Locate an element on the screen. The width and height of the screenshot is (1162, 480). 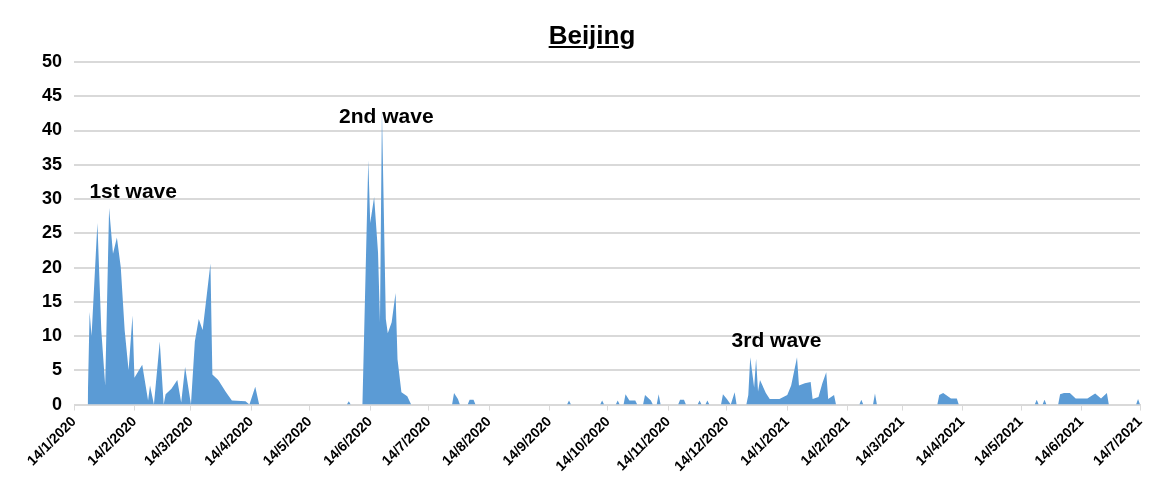
y-tick-label: 15 is located at coordinates (52, 300).